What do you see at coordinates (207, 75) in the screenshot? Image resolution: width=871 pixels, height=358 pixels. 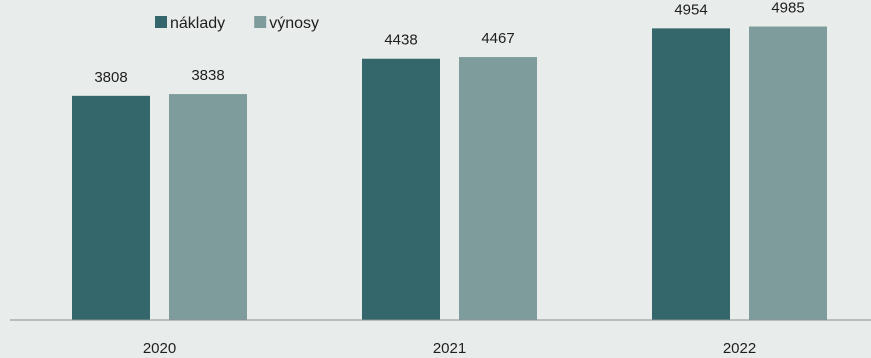 I see `data-label-výnosy-2020: 3838` at bounding box center [207, 75].